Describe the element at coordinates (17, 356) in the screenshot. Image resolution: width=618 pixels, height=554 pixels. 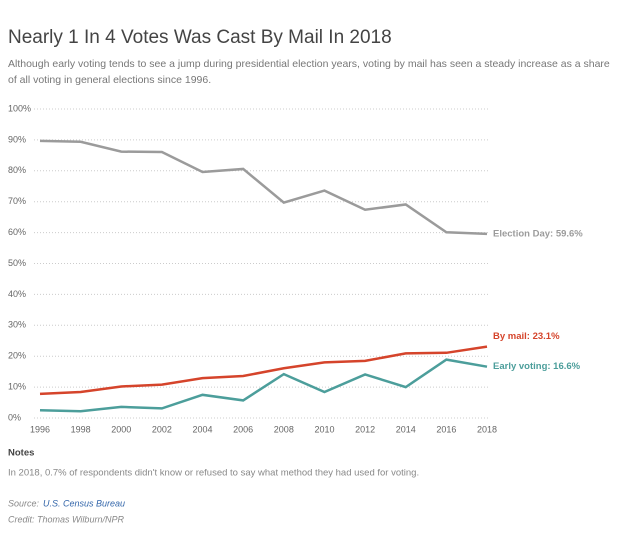
I see `y-tick-label: 20%` at that location.